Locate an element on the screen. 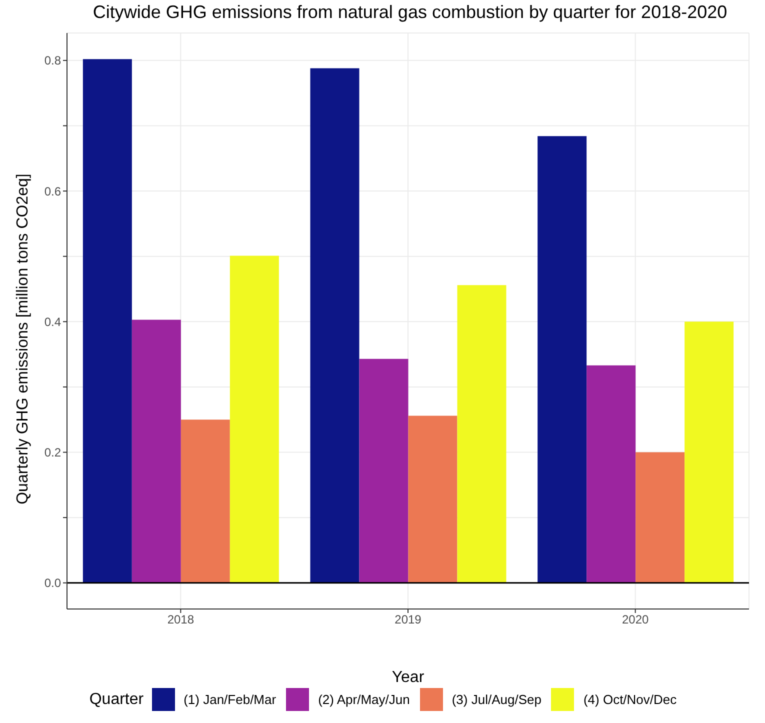  chart-title: Citywide GHG emissions from natural gas combustion by quarter for 2018-2020 is located at coordinates (410, 12).